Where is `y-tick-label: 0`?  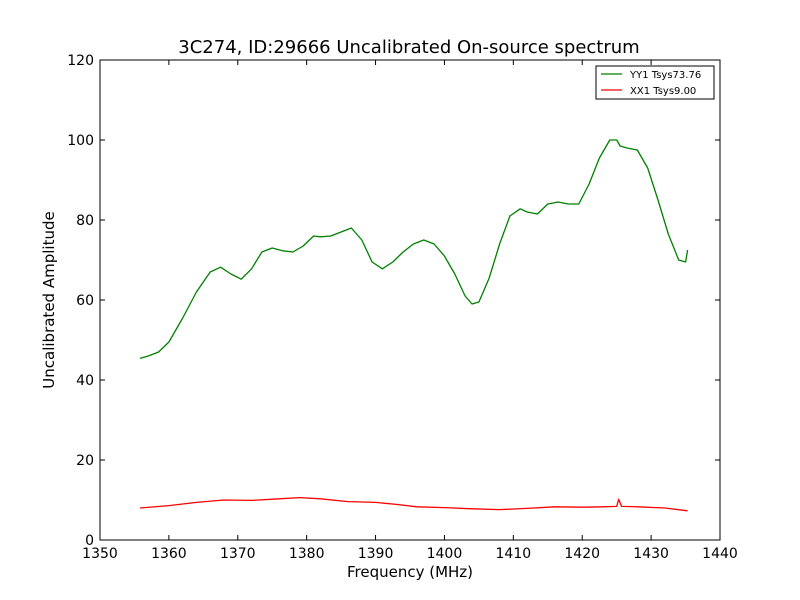 y-tick-label: 0 is located at coordinates (89, 541).